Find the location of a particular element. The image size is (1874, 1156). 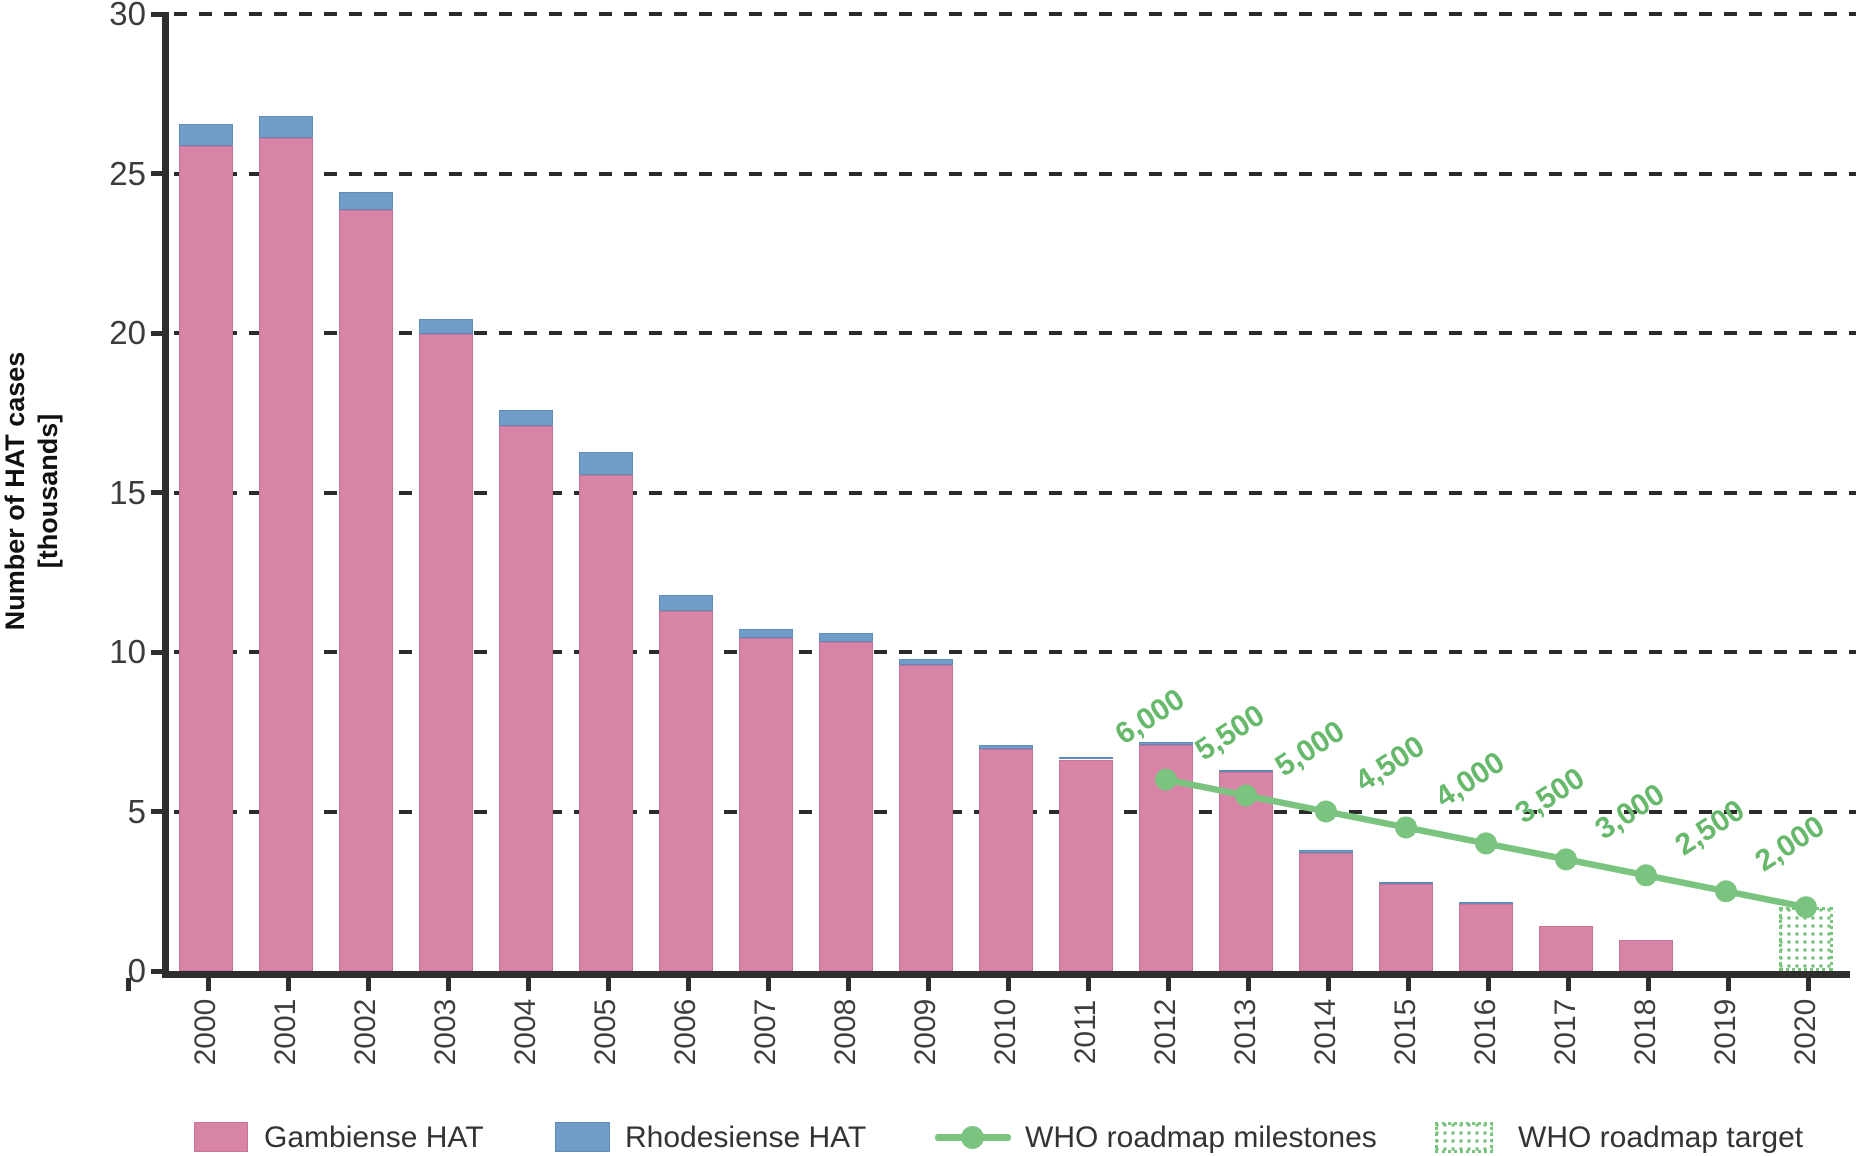

bar-rhodesiense-2004 is located at coordinates (526, 418).